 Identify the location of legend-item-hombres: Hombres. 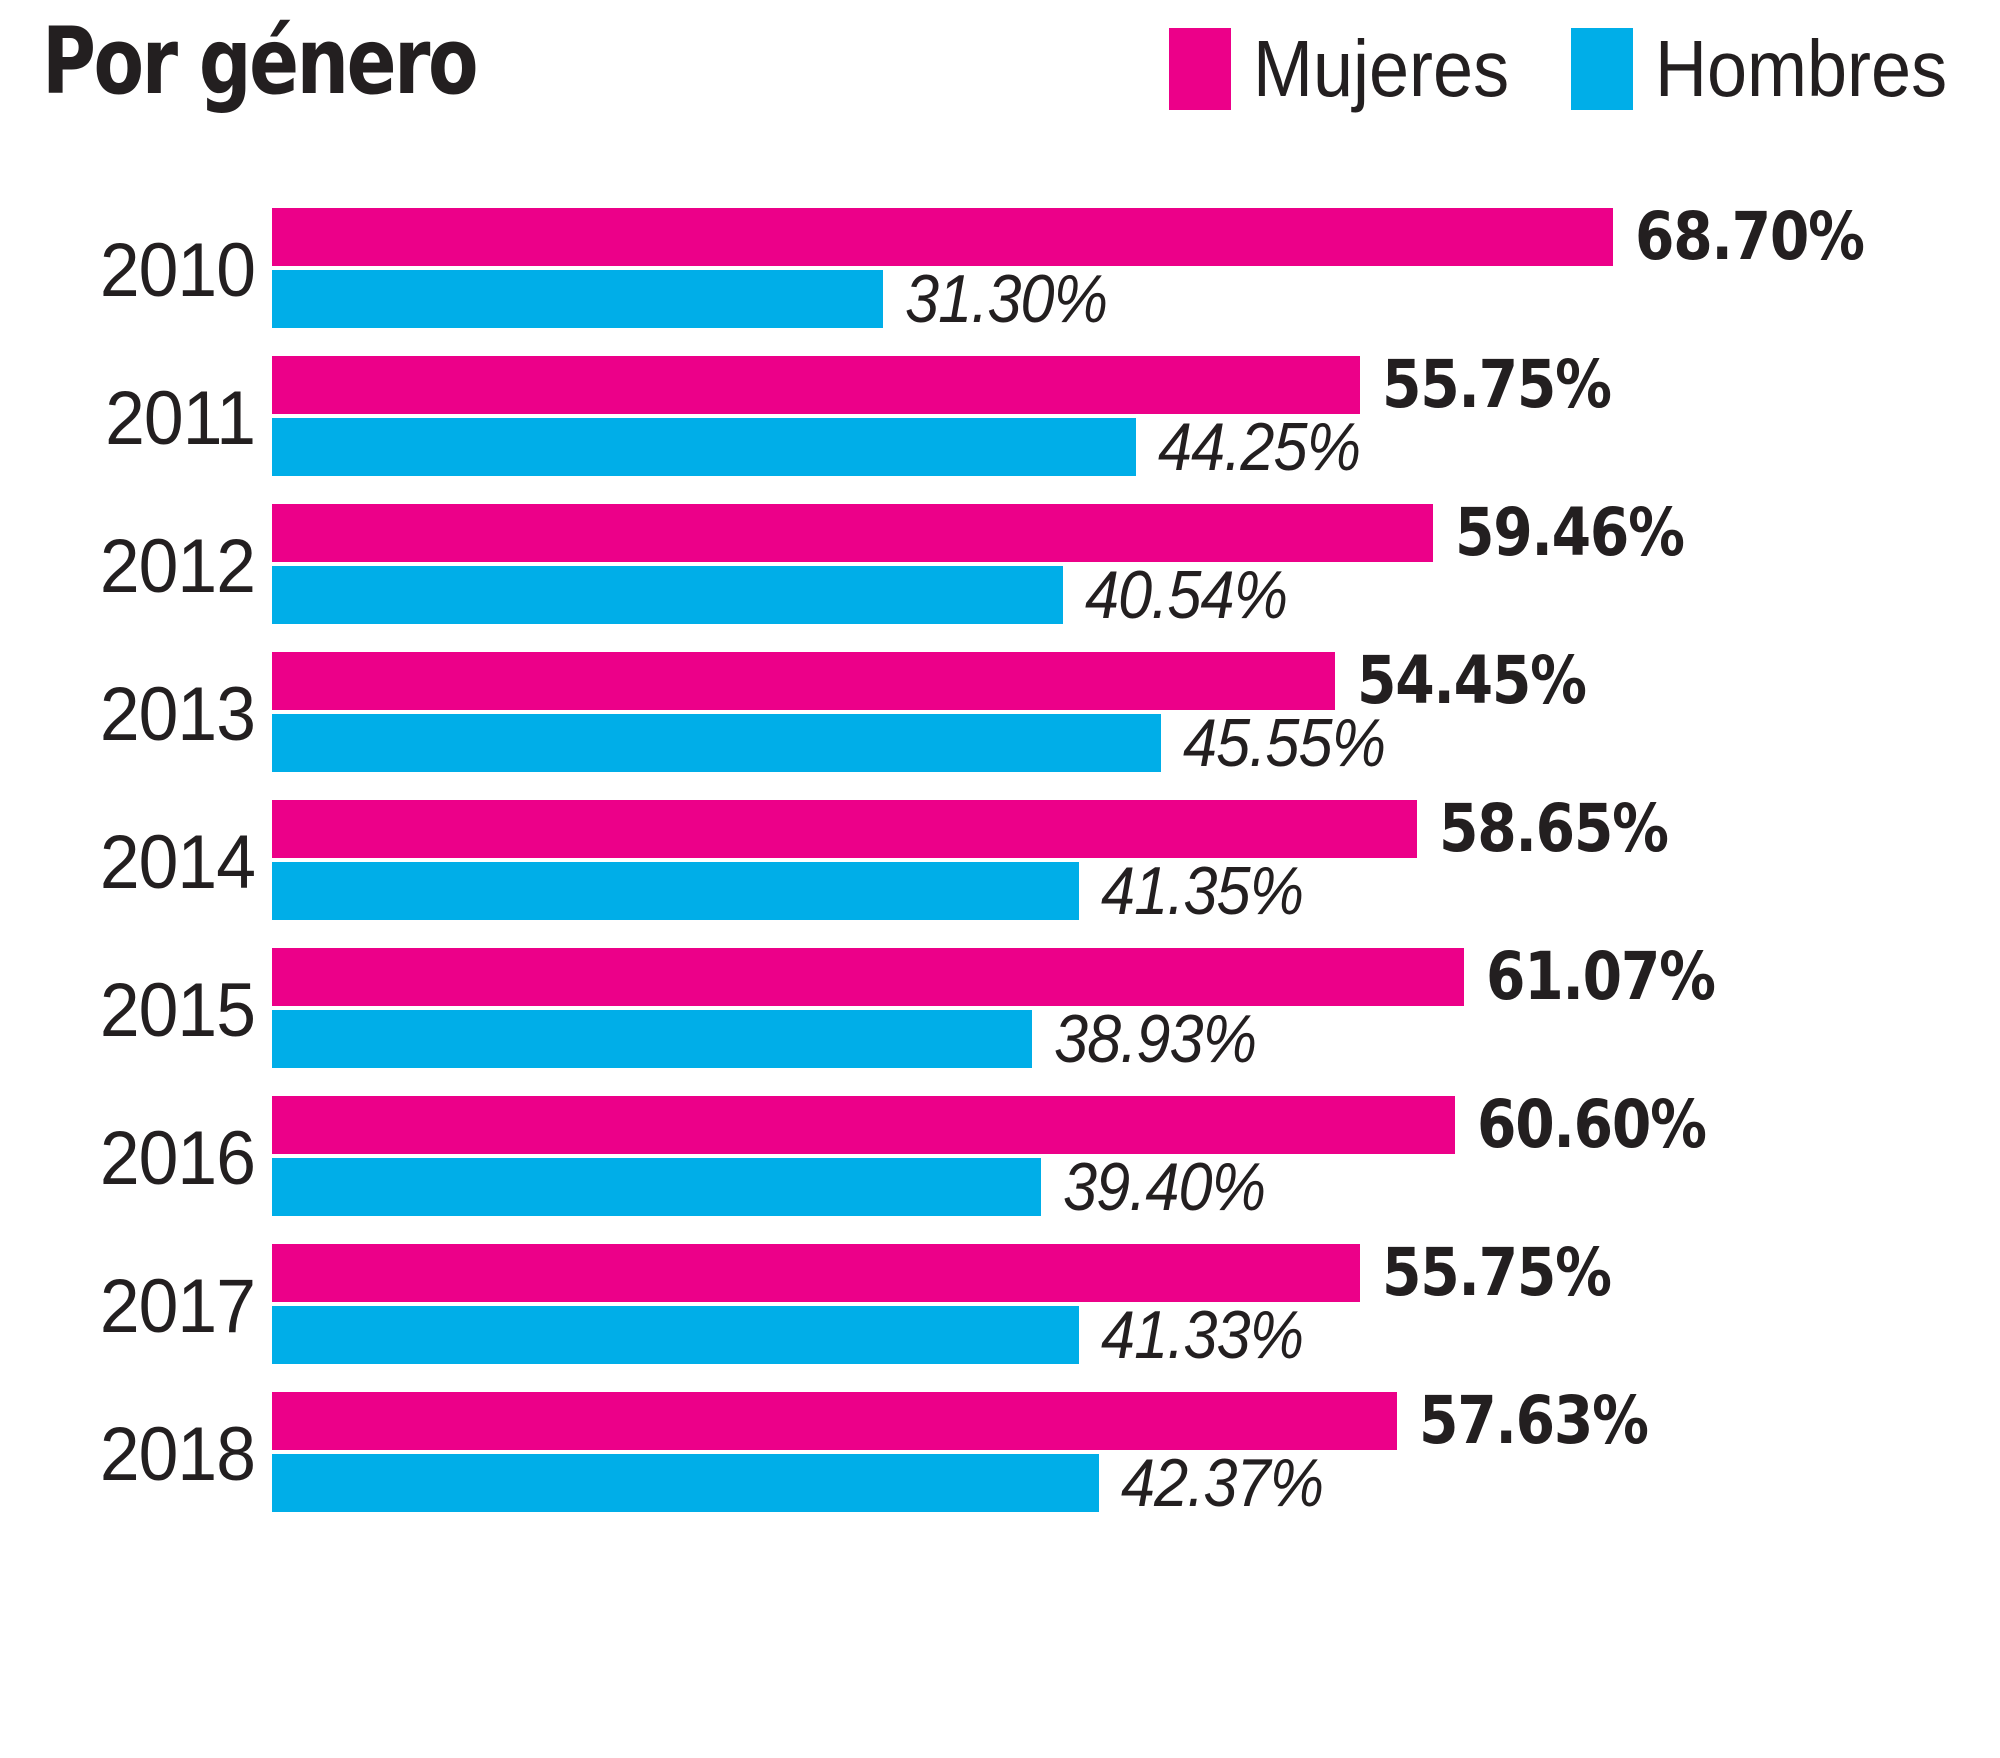
(1775, 69).